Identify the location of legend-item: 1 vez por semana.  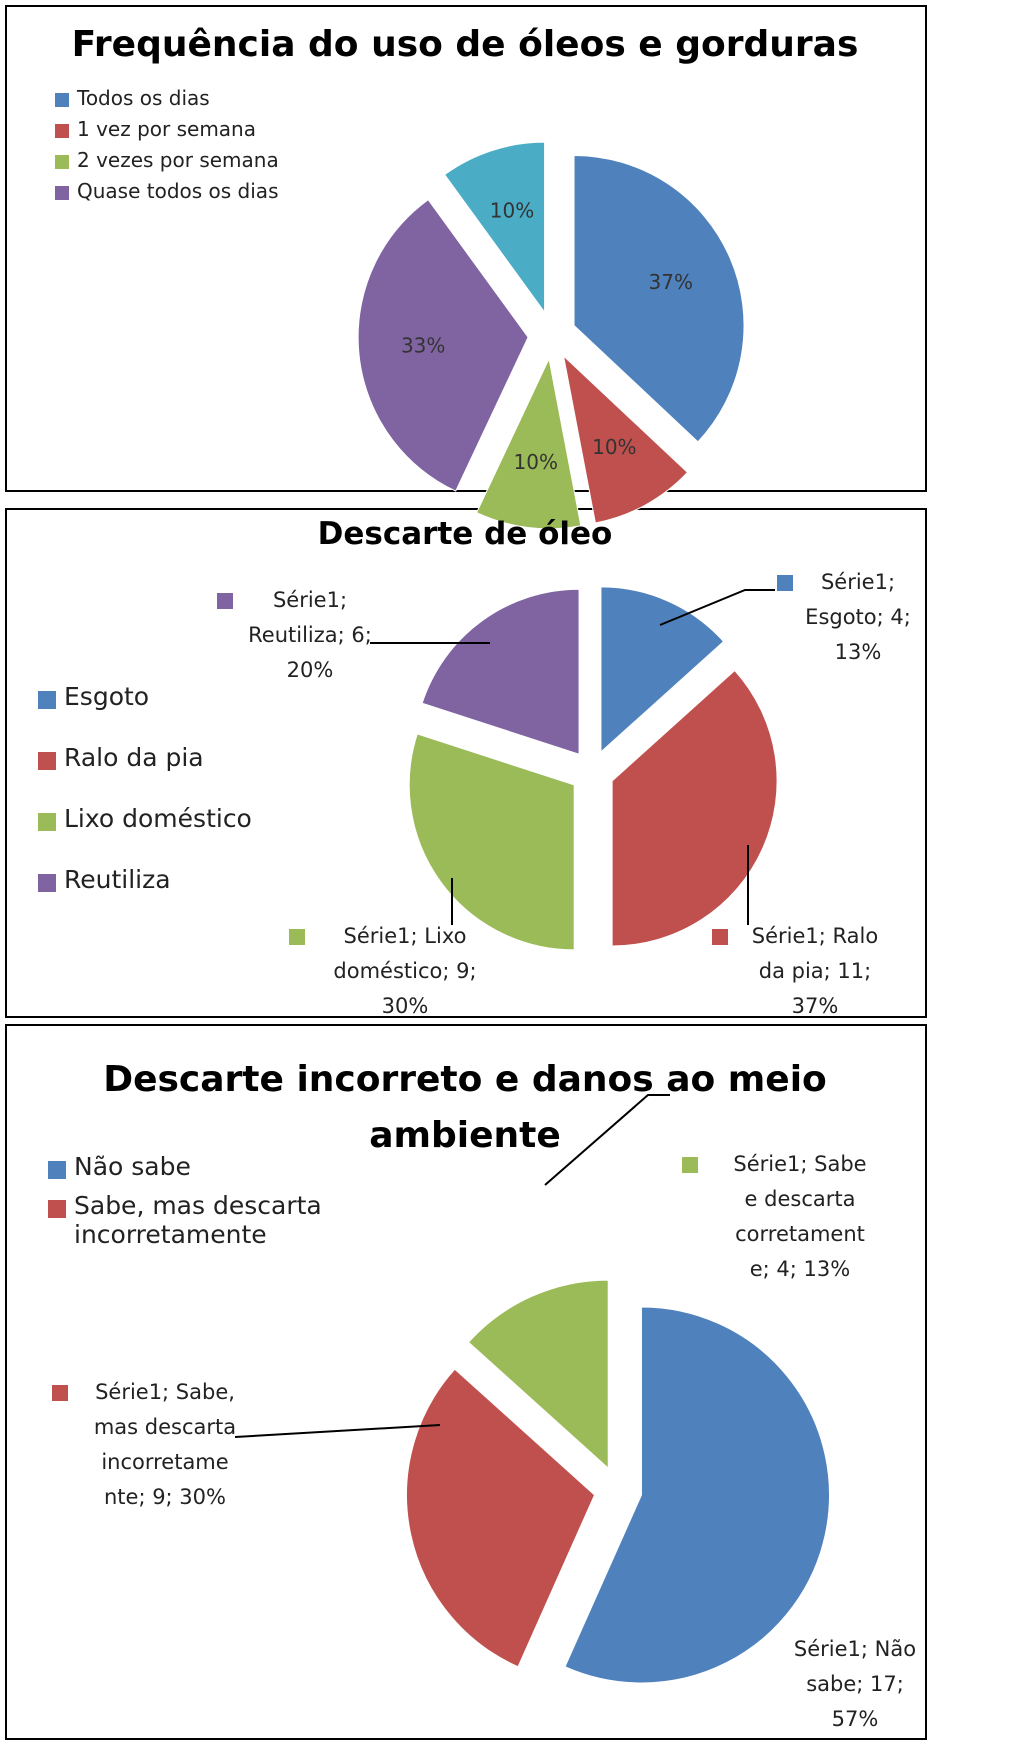
(216, 129).